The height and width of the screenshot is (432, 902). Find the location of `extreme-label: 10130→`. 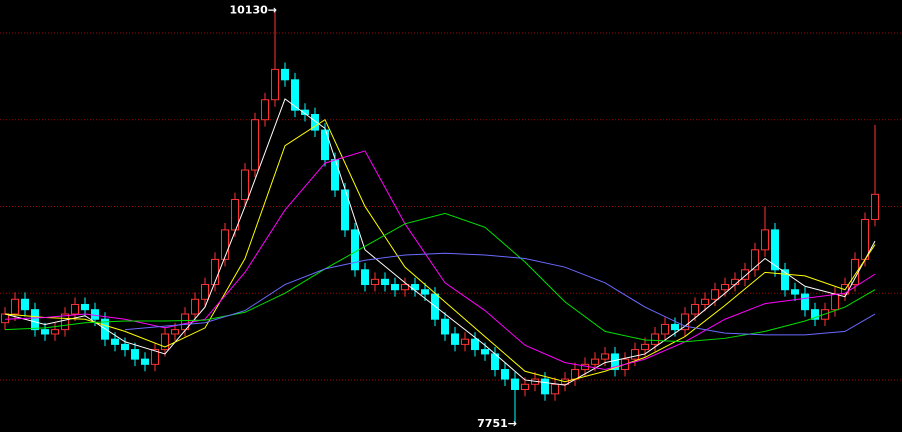

extreme-label: 10130→ is located at coordinates (254, 9).